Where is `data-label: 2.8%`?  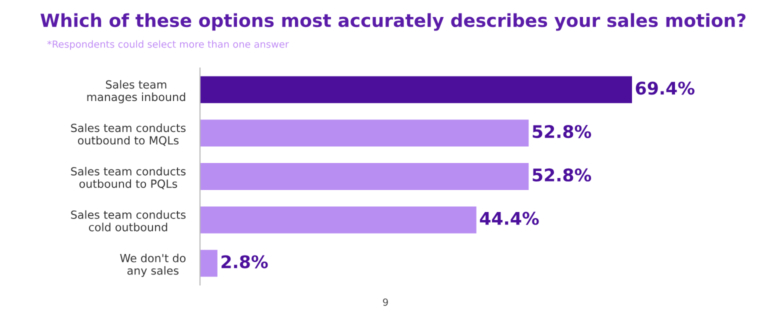
data-label: 2.8% is located at coordinates (245, 261).